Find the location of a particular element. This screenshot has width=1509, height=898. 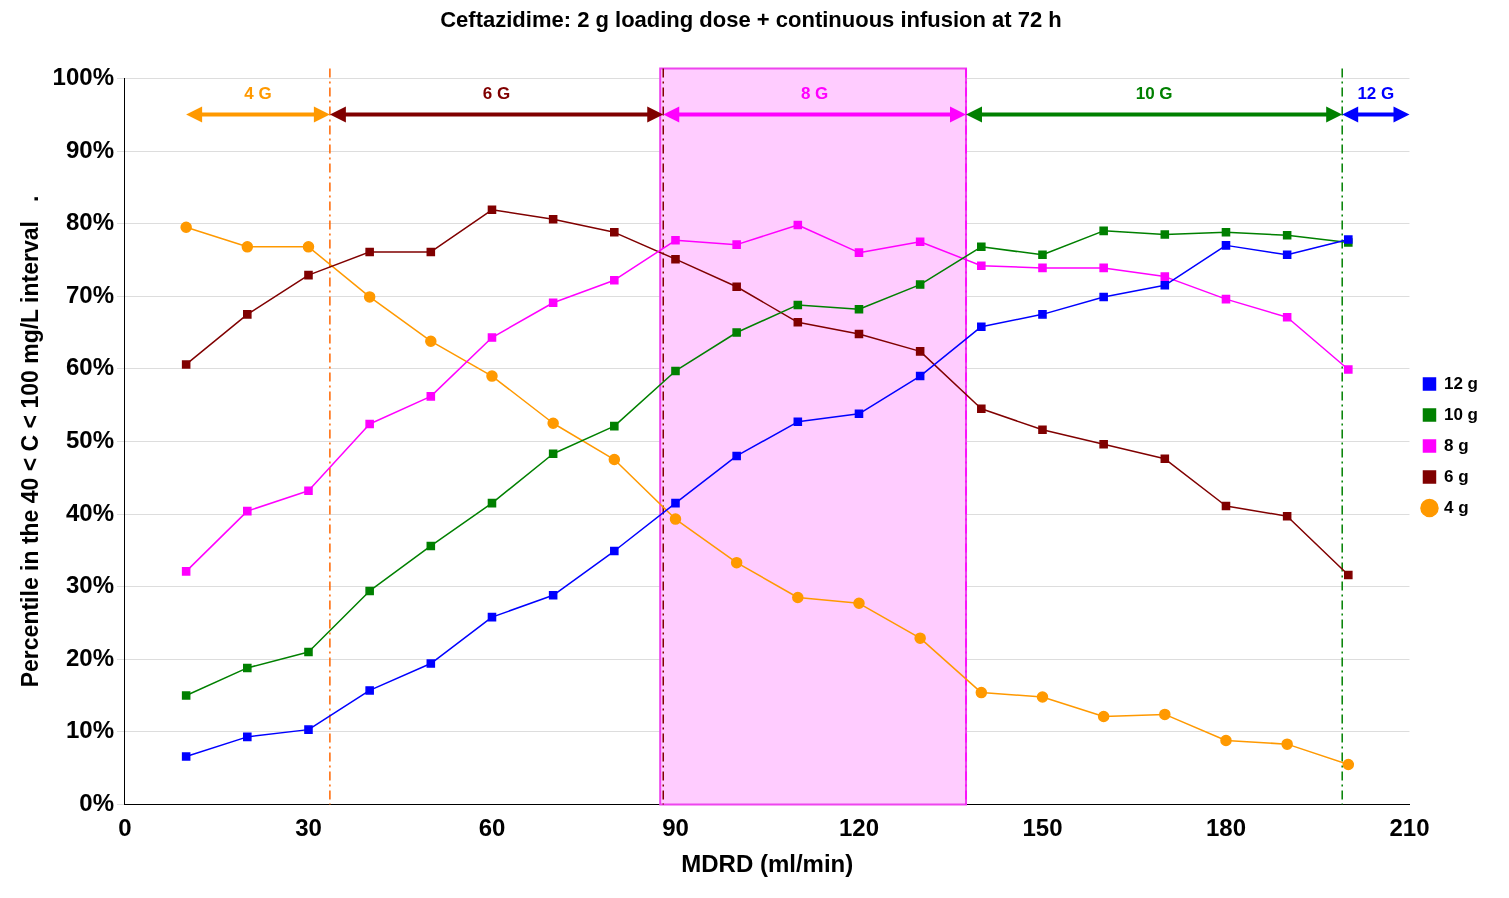

annotation: 6 G is located at coordinates (496, 93).